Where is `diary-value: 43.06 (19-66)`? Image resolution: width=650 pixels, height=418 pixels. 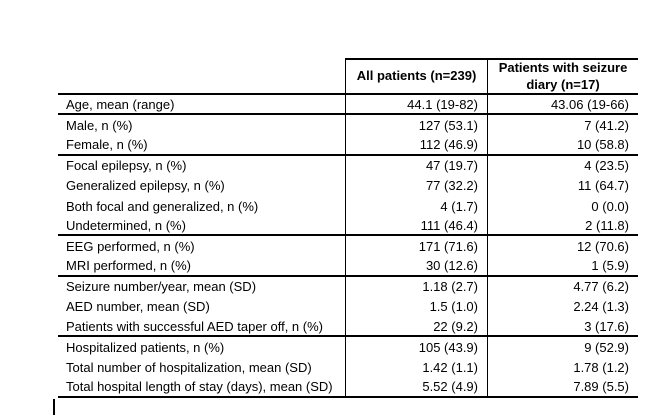 diary-value: 43.06 (19-66) is located at coordinates (589, 104).